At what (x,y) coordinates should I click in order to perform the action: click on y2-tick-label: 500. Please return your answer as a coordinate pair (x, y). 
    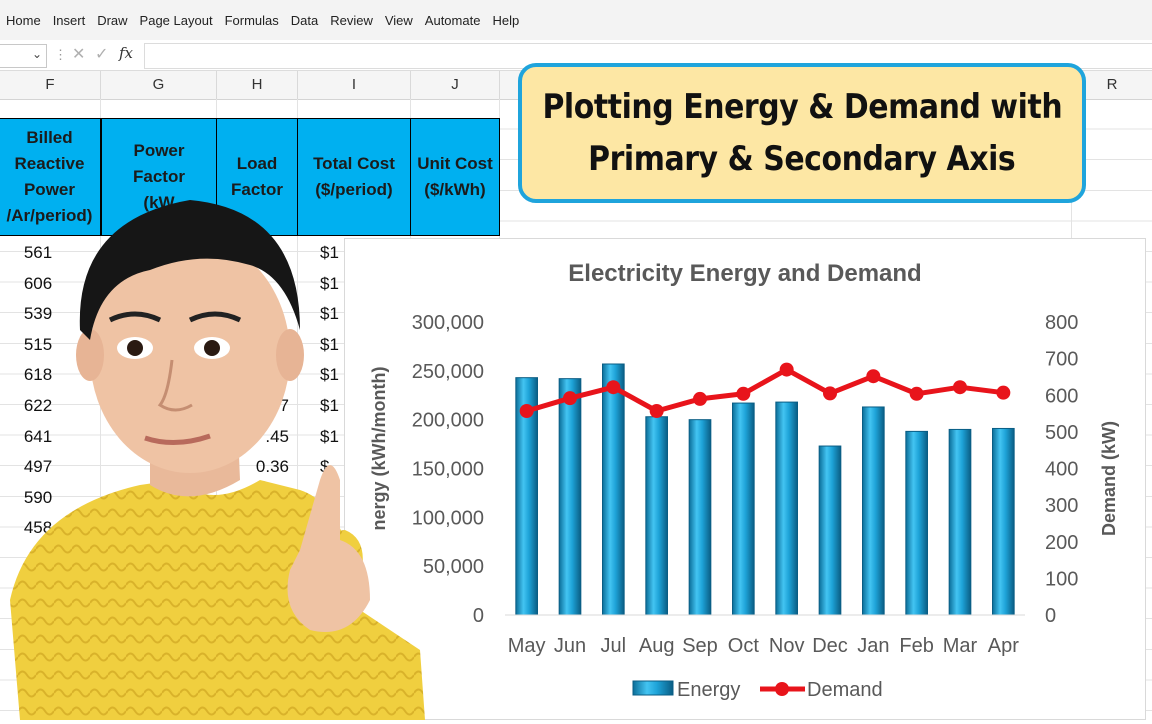
    Looking at the image, I should click on (1061, 433).